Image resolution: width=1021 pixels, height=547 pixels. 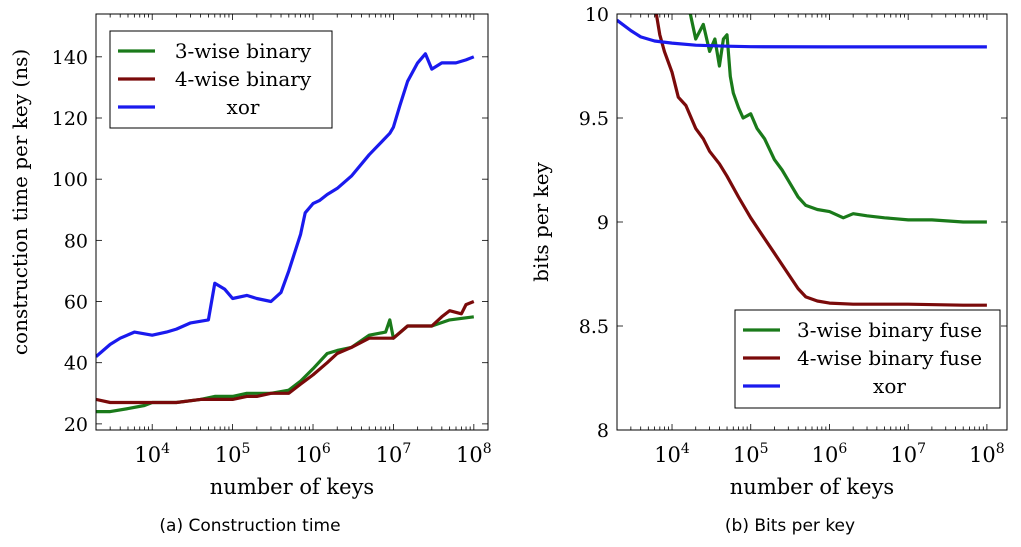 What do you see at coordinates (889, 358) in the screenshot?
I see `legend-label: 4-wise binary fuse` at bounding box center [889, 358].